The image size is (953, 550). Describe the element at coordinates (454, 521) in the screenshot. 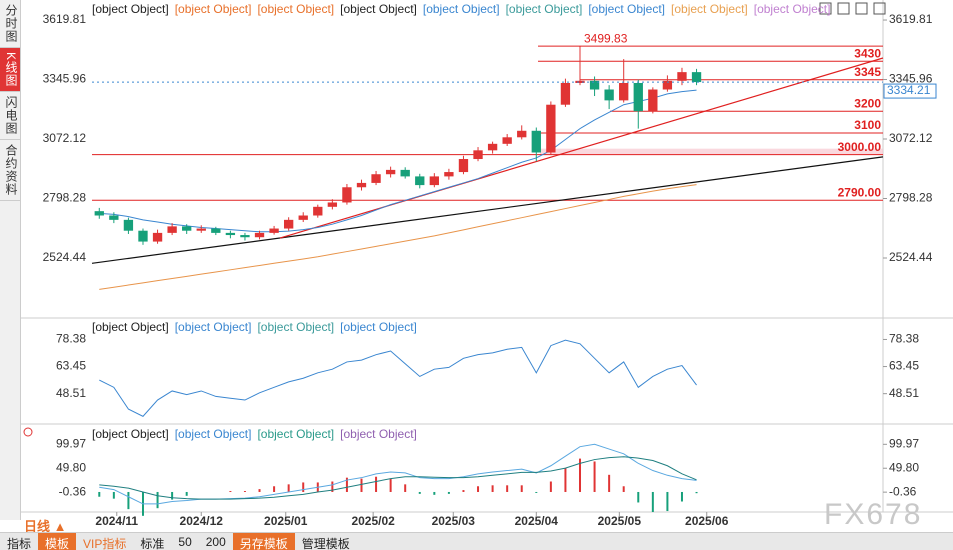

I see `x-tick-label: 2025/03` at that location.